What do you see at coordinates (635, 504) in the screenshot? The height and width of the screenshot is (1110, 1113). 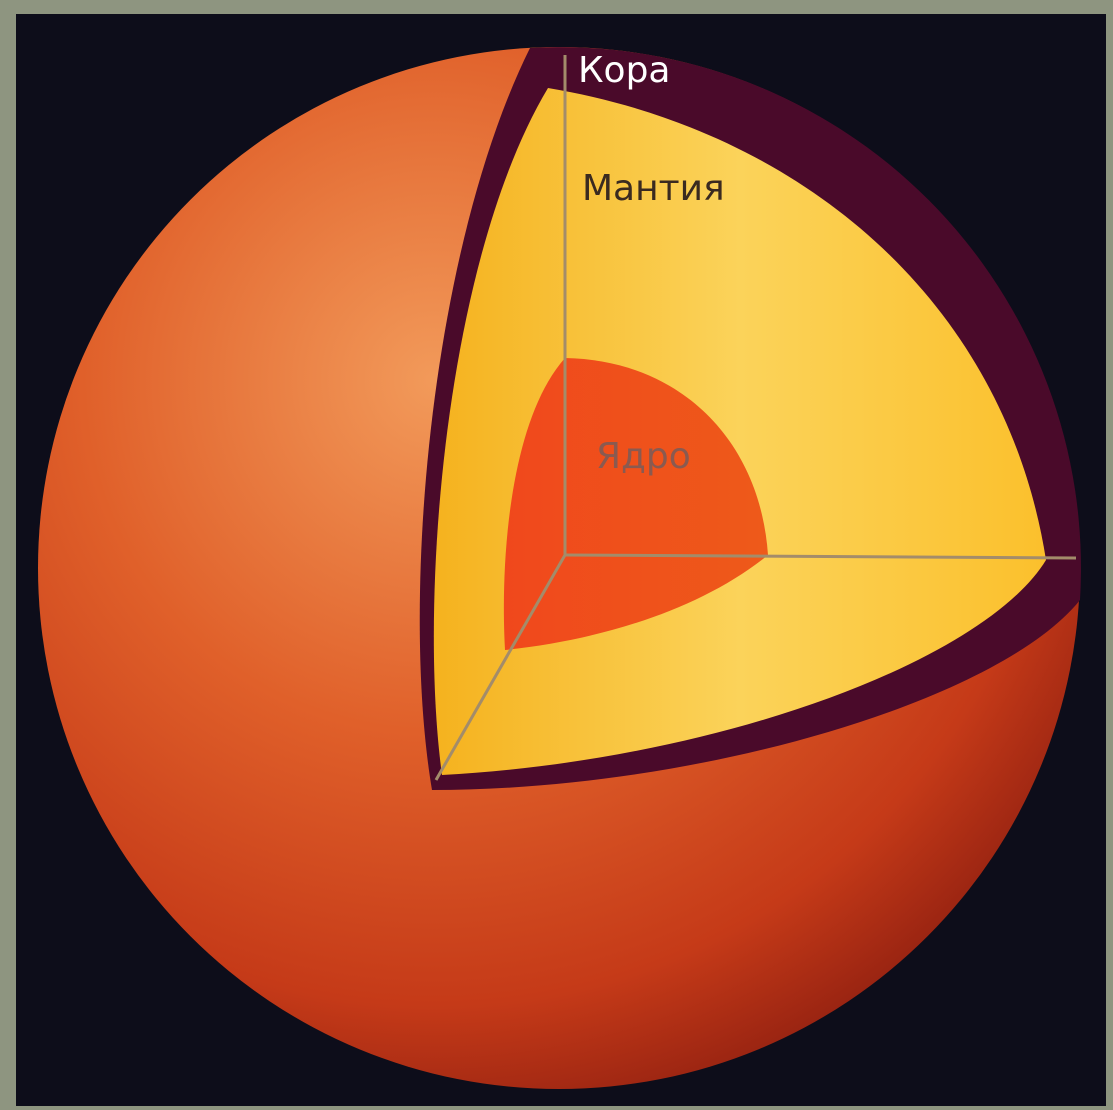 I see `core` at bounding box center [635, 504].